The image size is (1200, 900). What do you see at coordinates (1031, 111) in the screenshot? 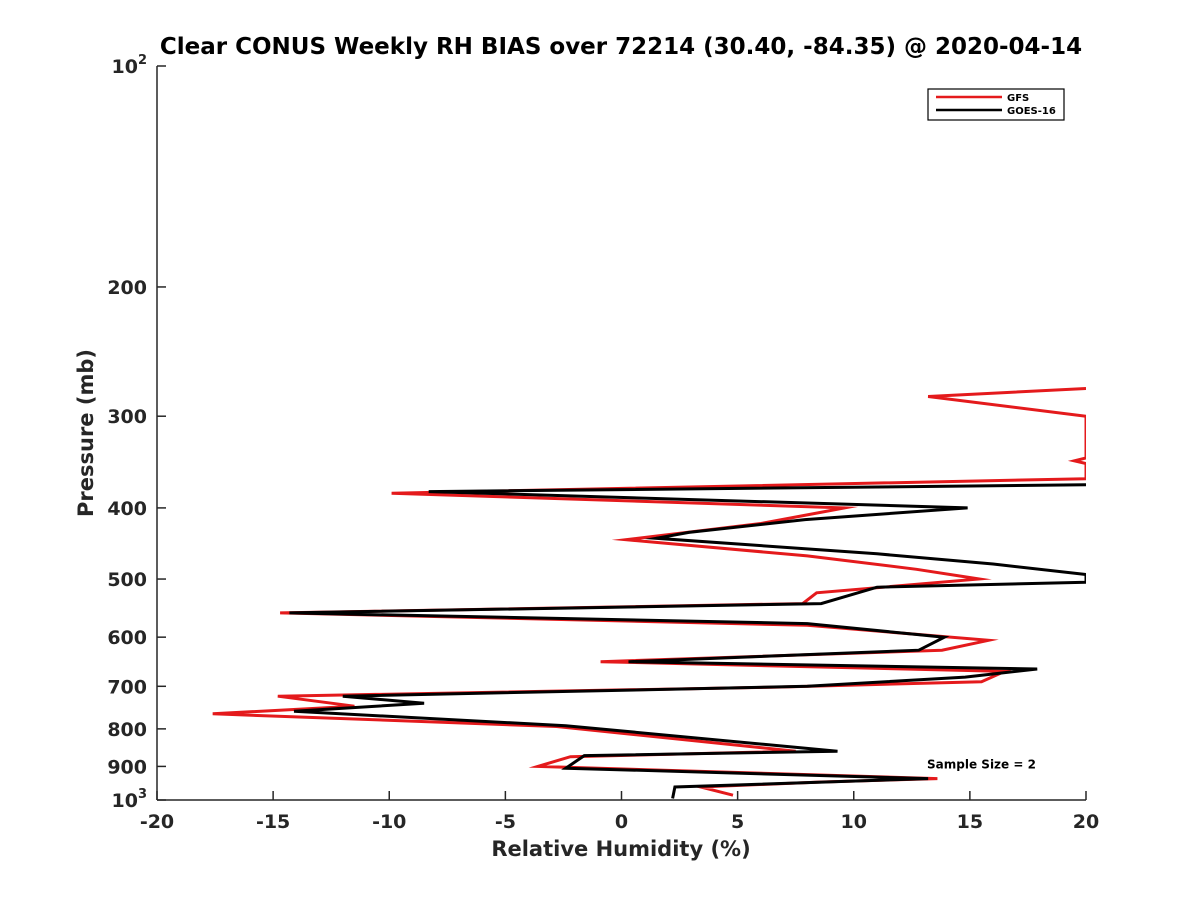
I see `legend-label-goes16: GOES-16` at bounding box center [1031, 111].